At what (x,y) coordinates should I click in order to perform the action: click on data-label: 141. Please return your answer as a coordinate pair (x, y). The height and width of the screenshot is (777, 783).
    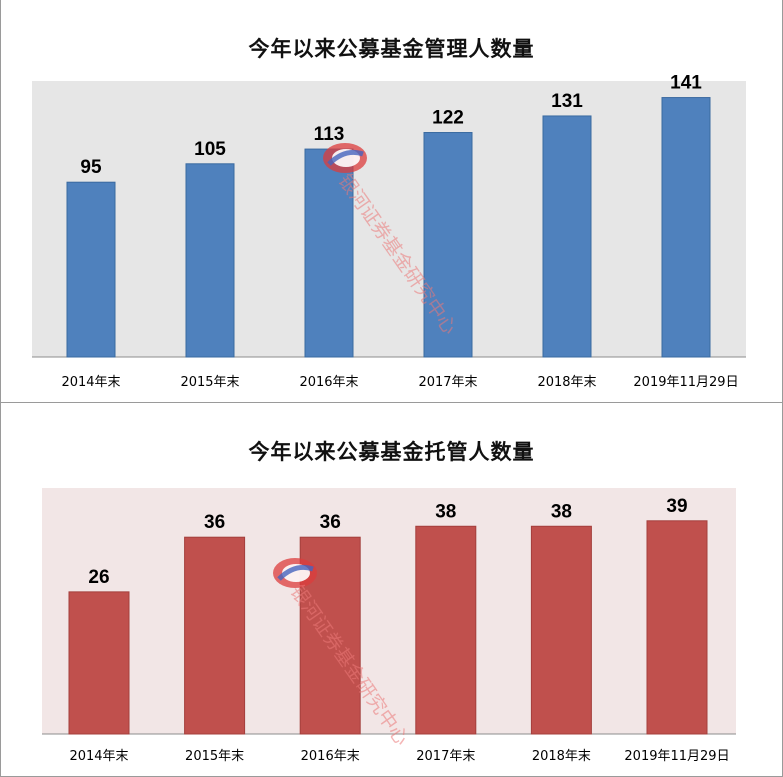
    Looking at the image, I should click on (686, 83).